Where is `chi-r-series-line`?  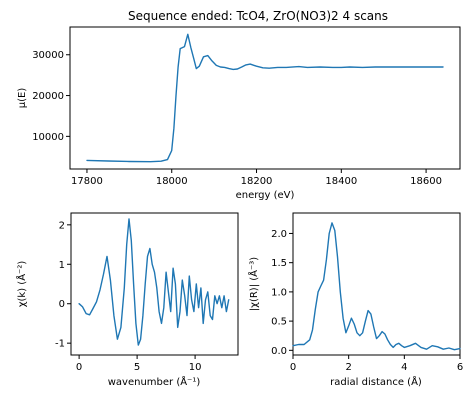 chi-r-series-line is located at coordinates (376, 286).